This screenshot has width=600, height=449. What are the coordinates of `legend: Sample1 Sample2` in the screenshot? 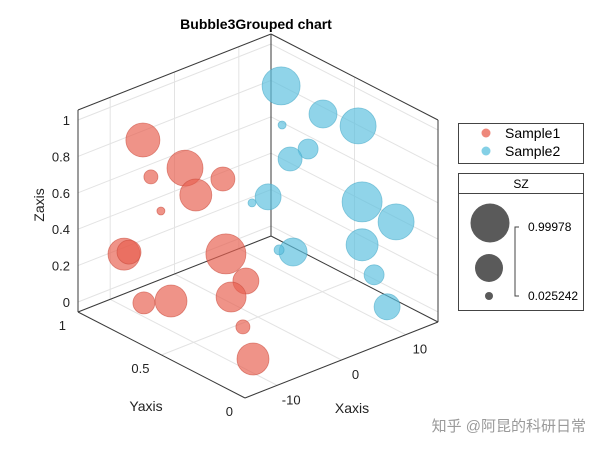 It's located at (521, 143).